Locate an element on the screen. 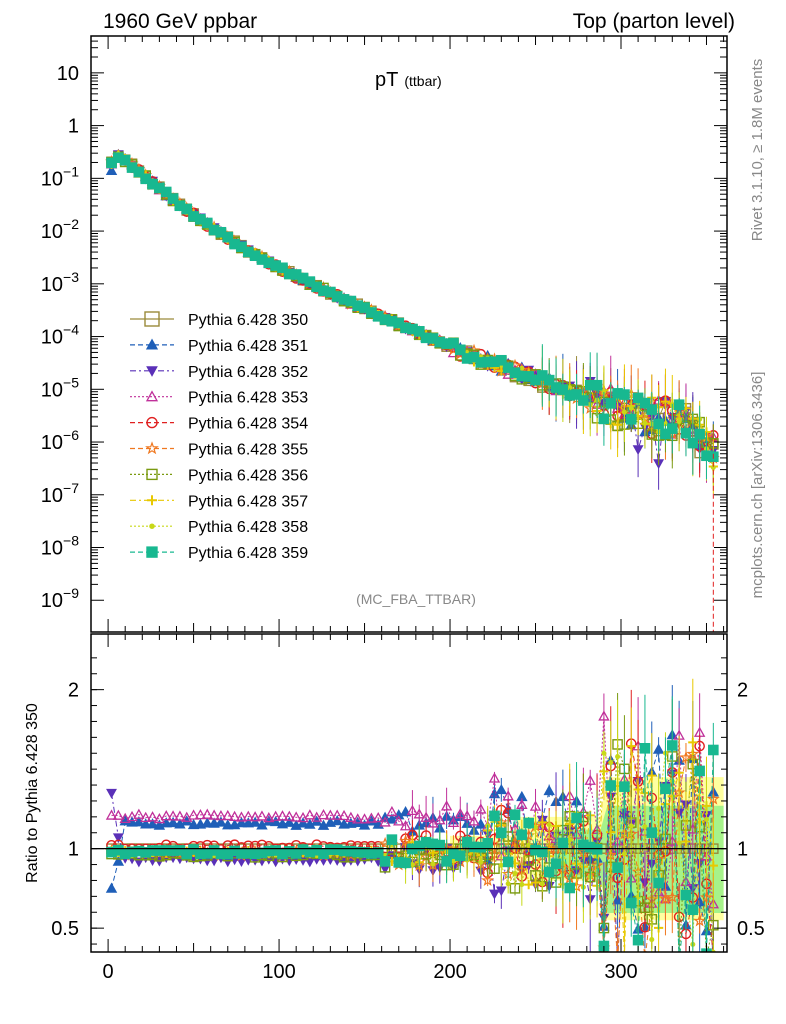 The height and width of the screenshot is (1024, 786). legend-item: Pythia 6.428 354 is located at coordinates (219, 424).